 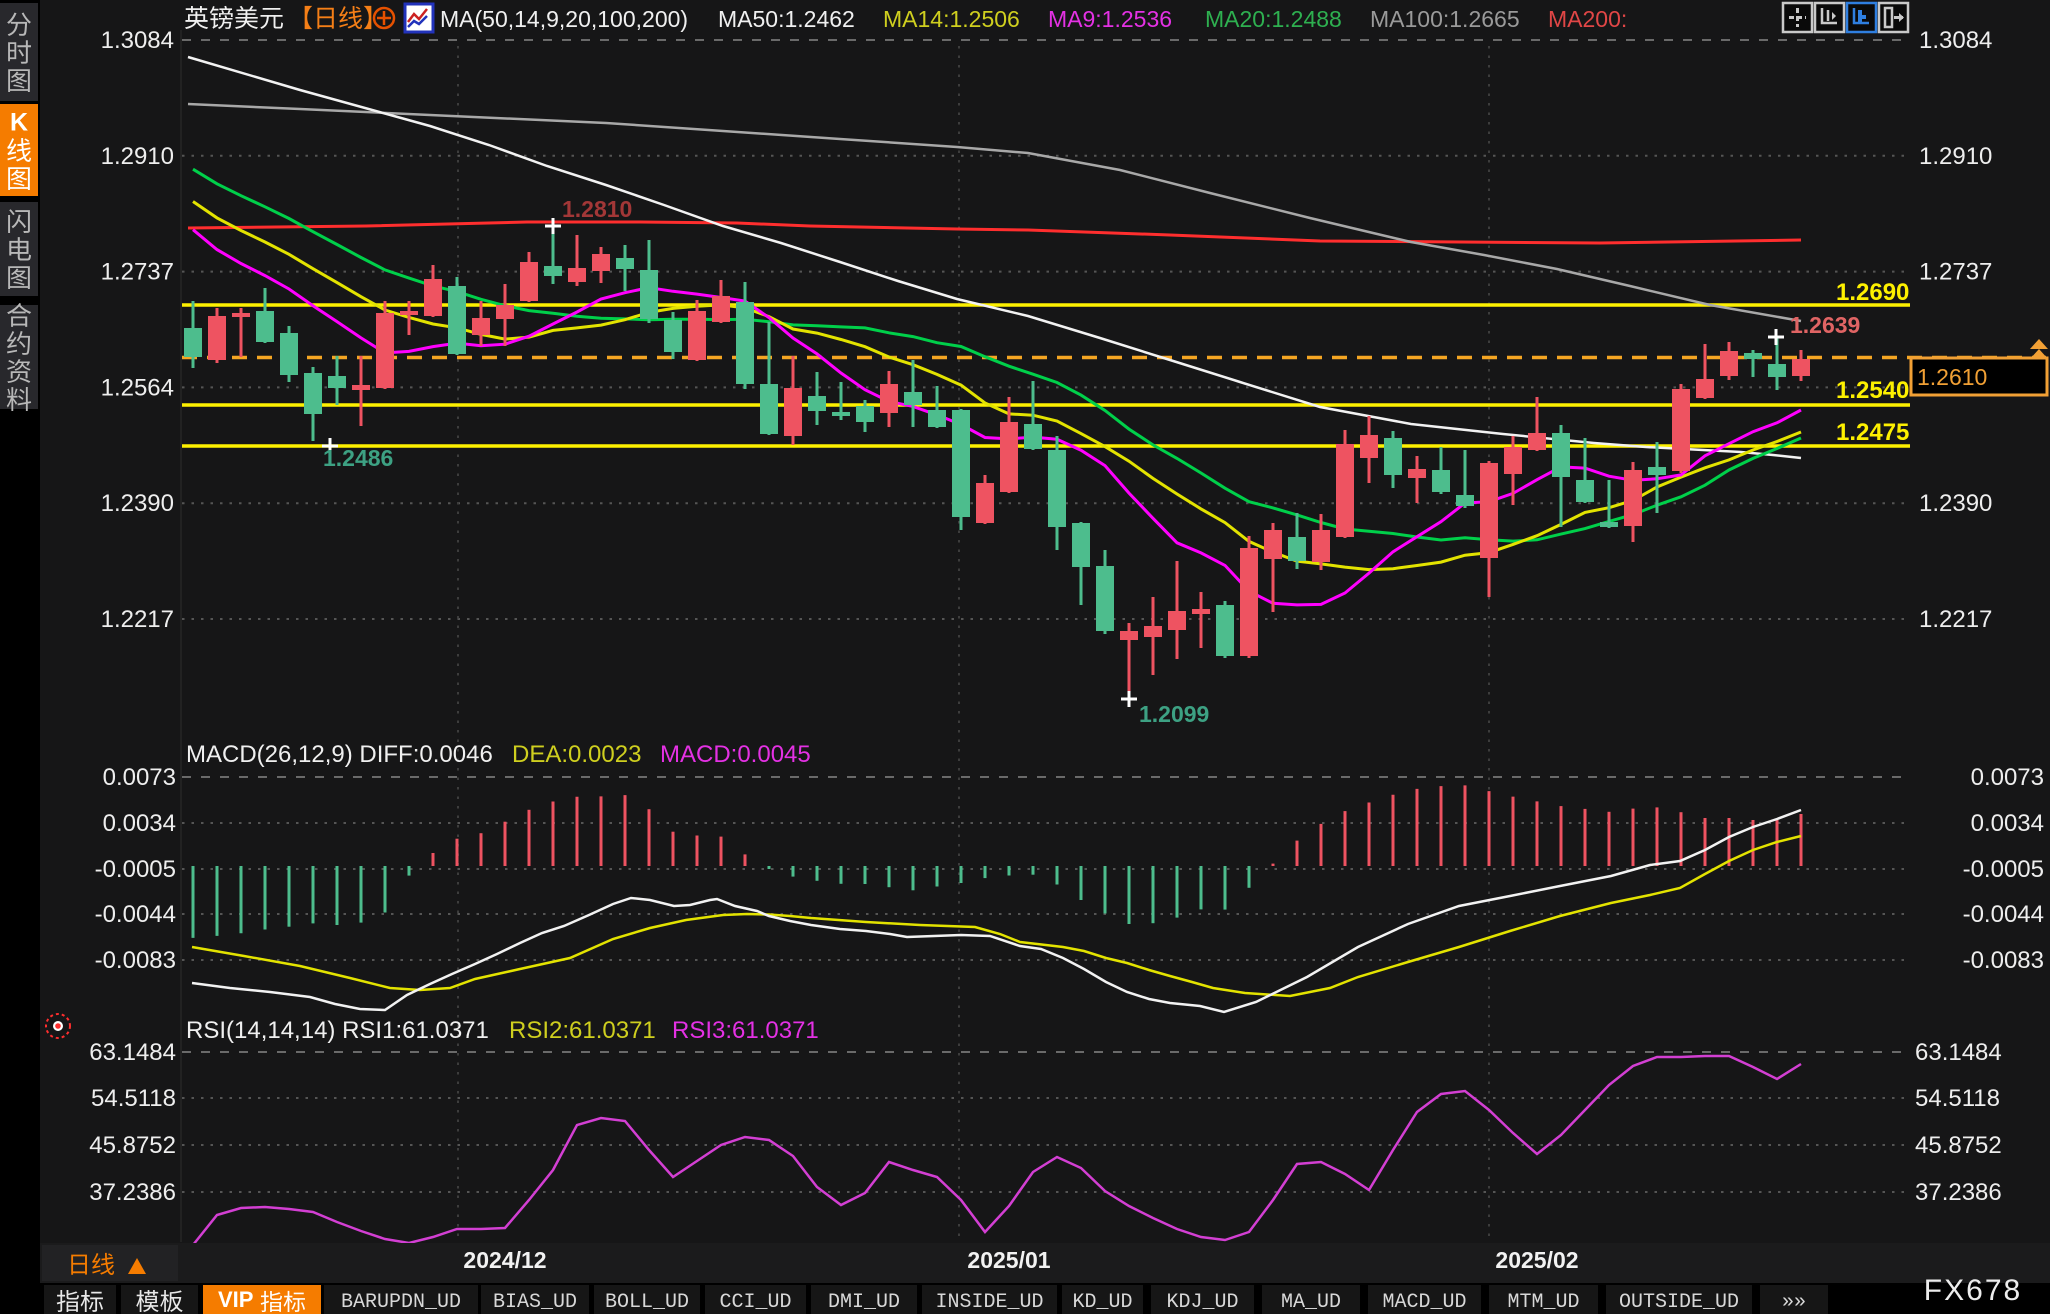 What do you see at coordinates (1872, 432) in the screenshot?
I see `svg-text: 1.2475` at bounding box center [1872, 432].